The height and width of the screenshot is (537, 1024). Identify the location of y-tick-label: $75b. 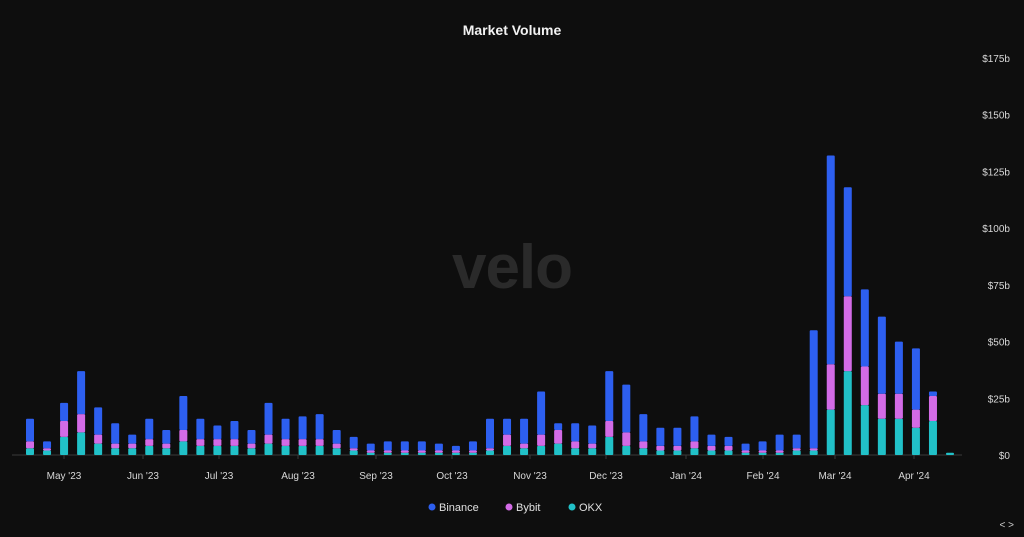
(999, 286).